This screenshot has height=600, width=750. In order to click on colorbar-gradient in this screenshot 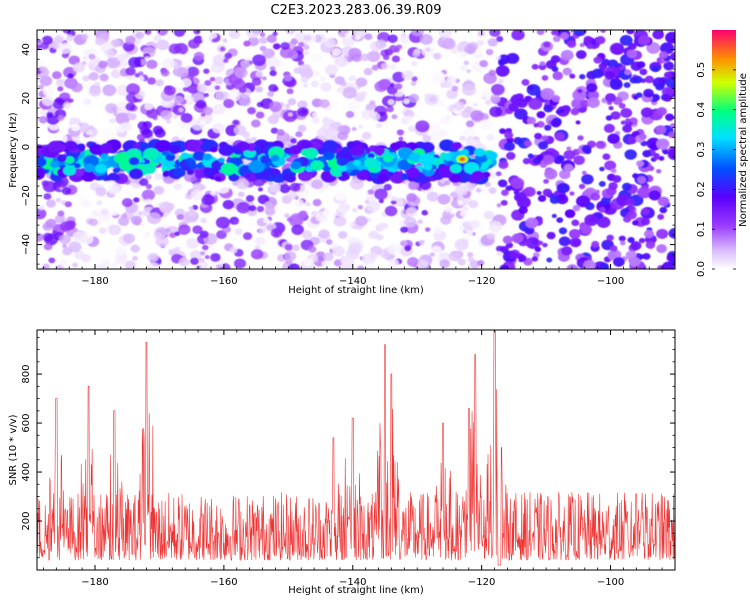, I will do `click(724, 149)`.